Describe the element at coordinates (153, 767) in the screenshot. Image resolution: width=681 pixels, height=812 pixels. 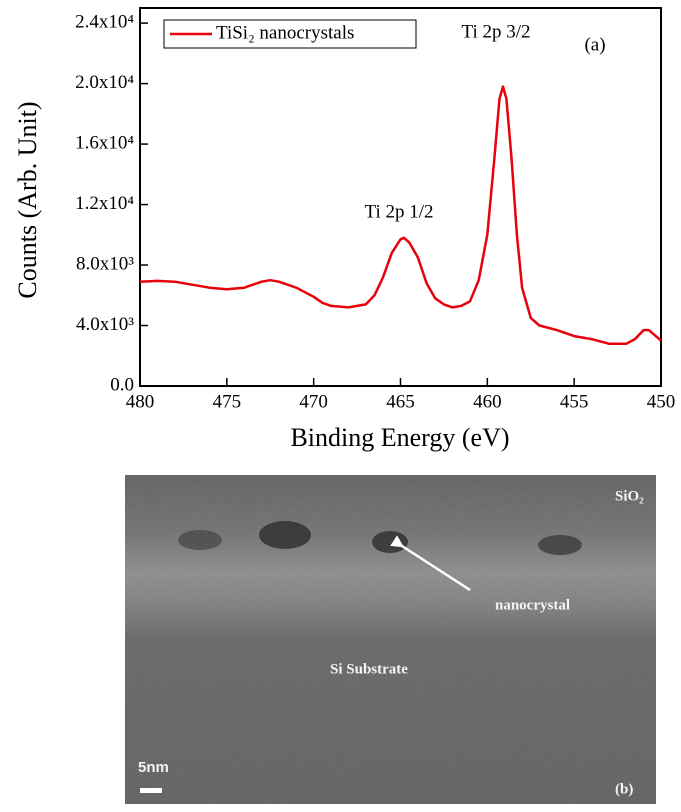
I see `tem-label: 5nm` at that location.